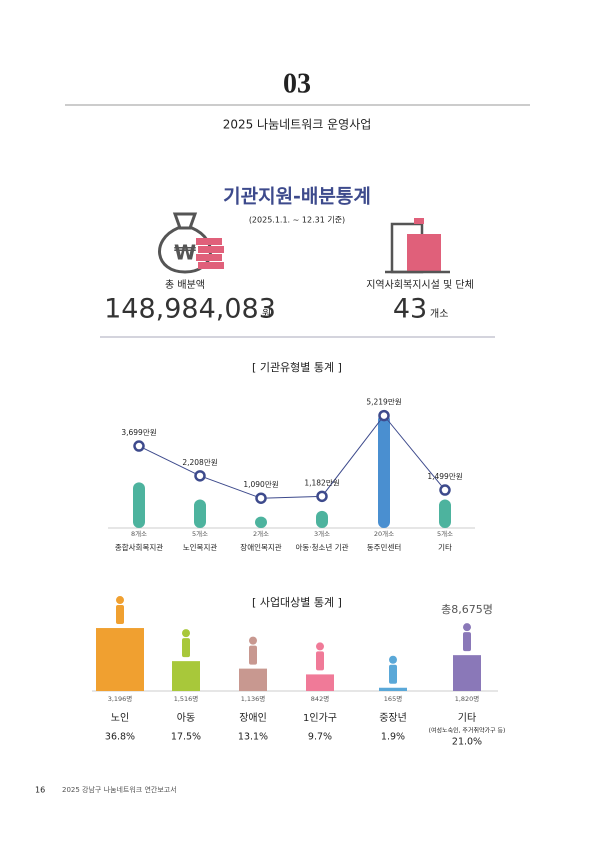 The height and width of the screenshot is (842, 595). I want to click on point-label: 5,219만원, so click(383, 402).